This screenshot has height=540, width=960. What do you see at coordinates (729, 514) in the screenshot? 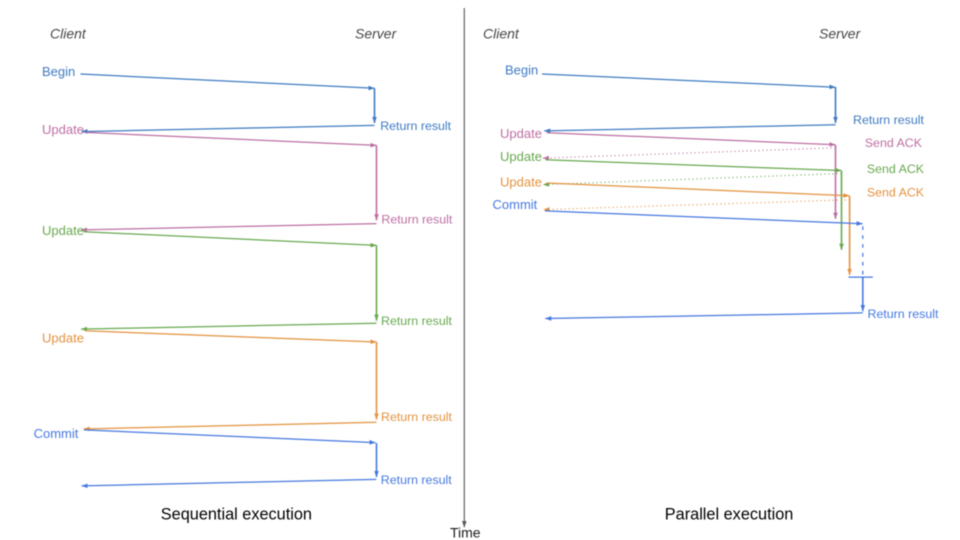
I see `svg-text: Parallel execution` at bounding box center [729, 514].